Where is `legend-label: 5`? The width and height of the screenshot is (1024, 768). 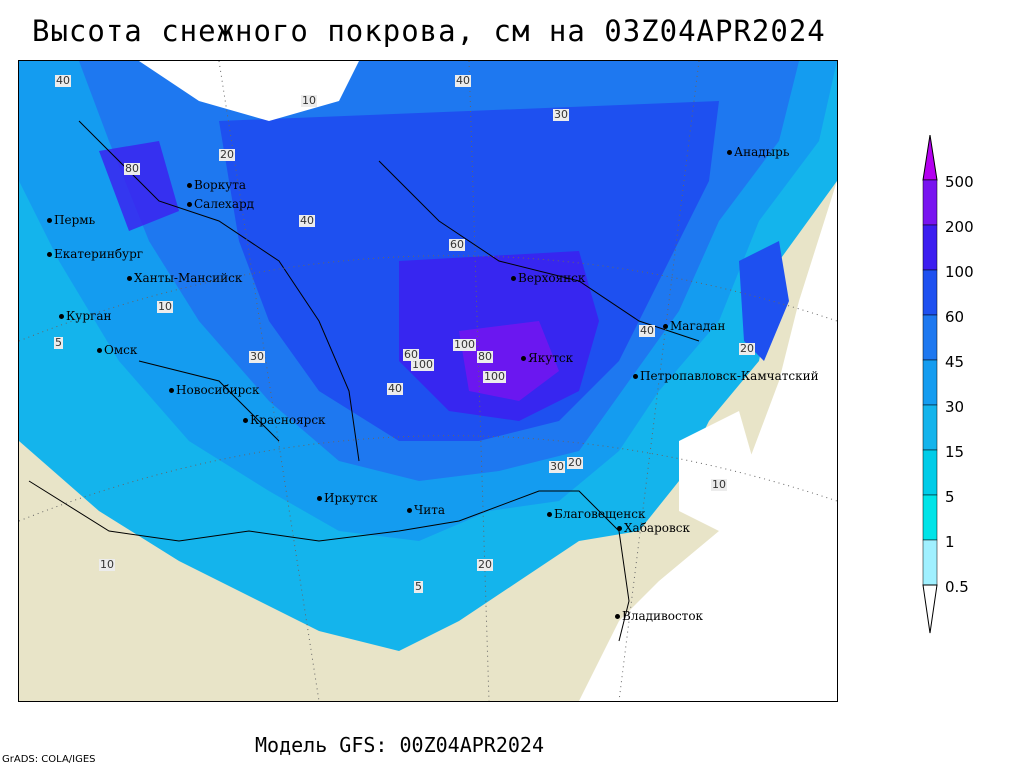
legend-label: 5 is located at coordinates (950, 497).